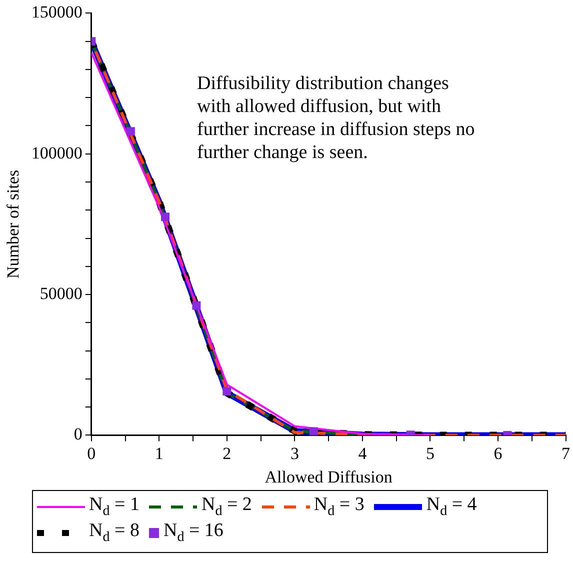 This screenshot has width=573, height=566. What do you see at coordinates (227, 453) in the screenshot?
I see `x-tick-label: 2` at bounding box center [227, 453].